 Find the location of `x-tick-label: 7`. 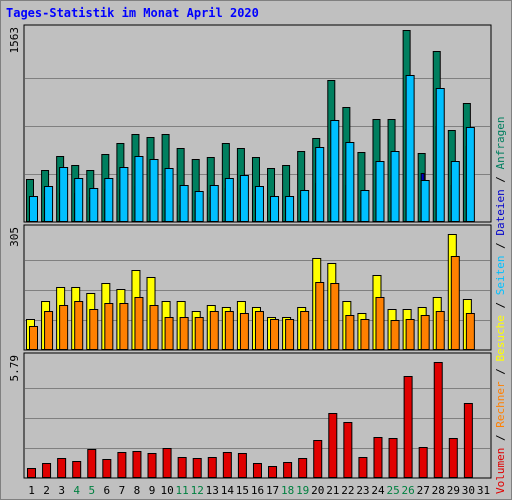

x-tick-label: 7 is located at coordinates (122, 490).